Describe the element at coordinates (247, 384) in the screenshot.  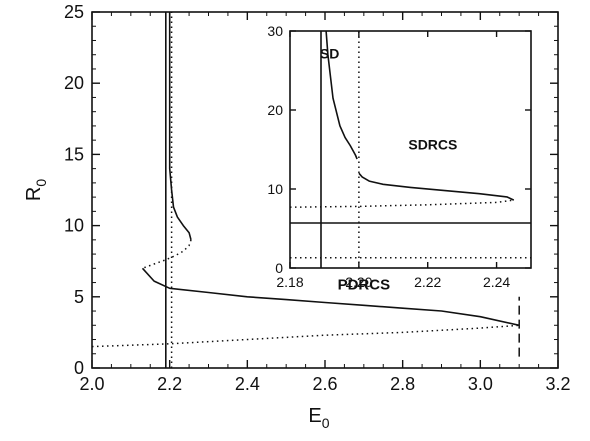
I see `x-tick-label: 2.4` at that location.